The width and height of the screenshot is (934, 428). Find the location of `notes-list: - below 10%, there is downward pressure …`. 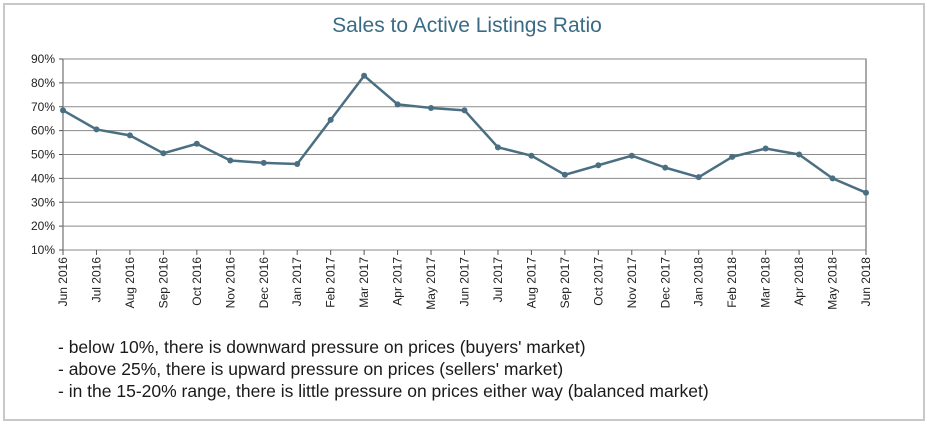

notes-list: - below 10%, there is downward pressure … is located at coordinates (383, 369).